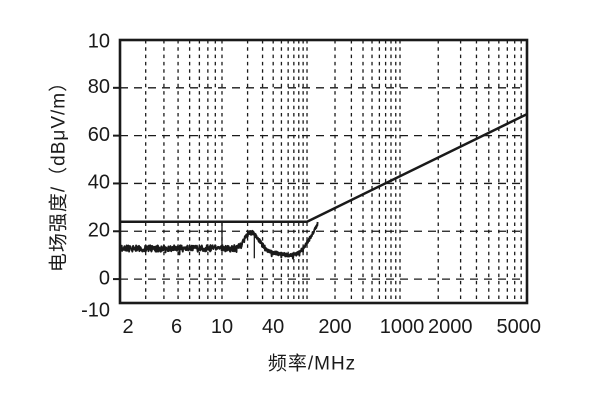 The height and width of the screenshot is (400, 600). What do you see at coordinates (519, 327) in the screenshot?
I see `x-tick-label: 5000` at bounding box center [519, 327].